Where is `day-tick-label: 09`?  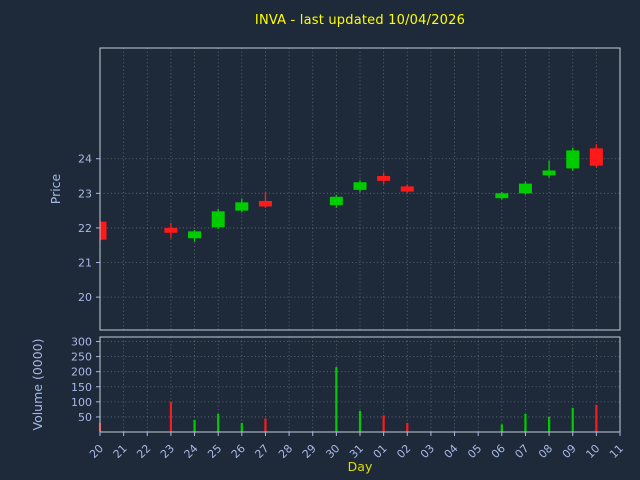
day-tick-label: 09 is located at coordinates (569, 451).